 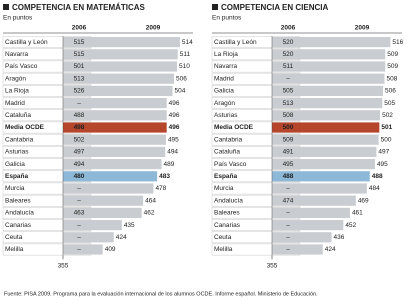 I want to click on value-2006: 497, so click(x=79, y=152).